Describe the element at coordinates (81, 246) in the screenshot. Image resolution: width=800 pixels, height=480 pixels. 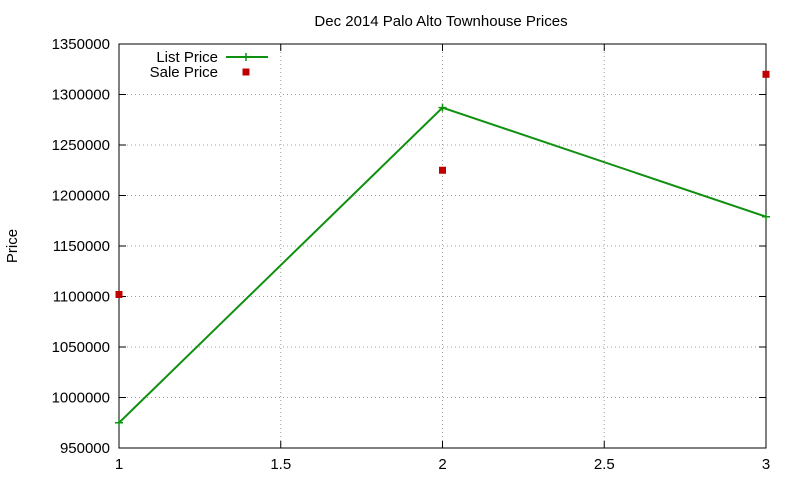
I see `y-tick-label: 1150000` at that location.